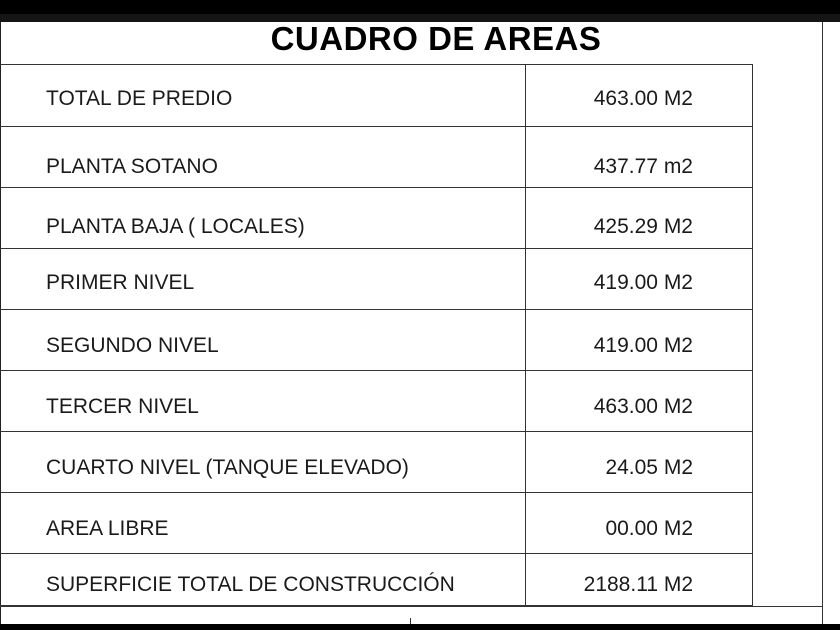 The height and width of the screenshot is (630, 840). What do you see at coordinates (227, 467) in the screenshot?
I see `row-label: CUARTO NIVEL (TANQUE ELEVADO)` at bounding box center [227, 467].